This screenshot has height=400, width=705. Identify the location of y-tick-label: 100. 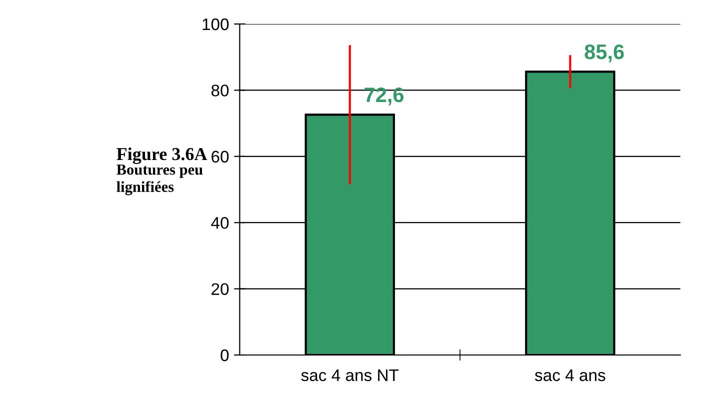
(215, 24).